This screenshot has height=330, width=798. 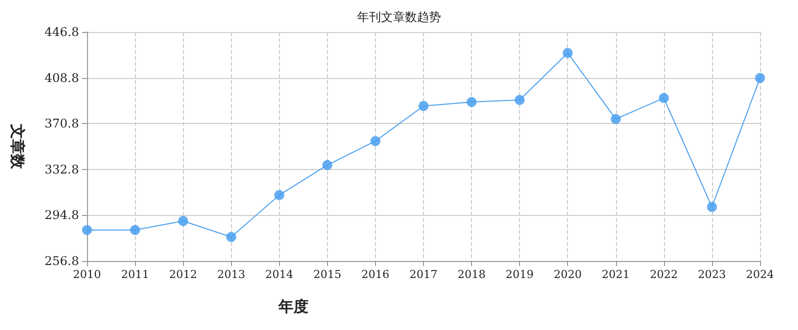 What do you see at coordinates (183, 274) in the screenshot?
I see `x-tick-label: 2012` at bounding box center [183, 274].